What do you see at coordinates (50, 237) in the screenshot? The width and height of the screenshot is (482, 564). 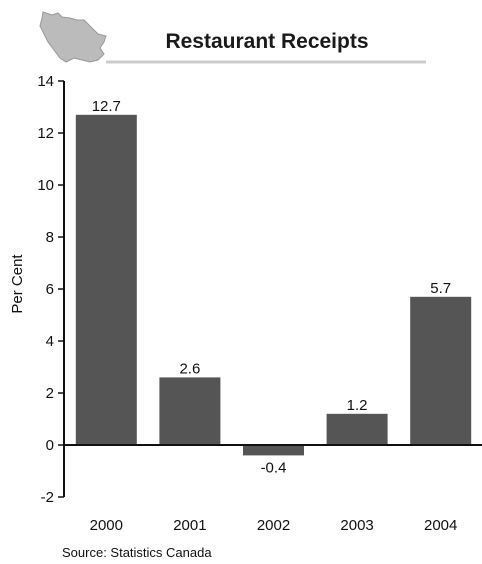 I see `y-tick-label: 8` at bounding box center [50, 237].